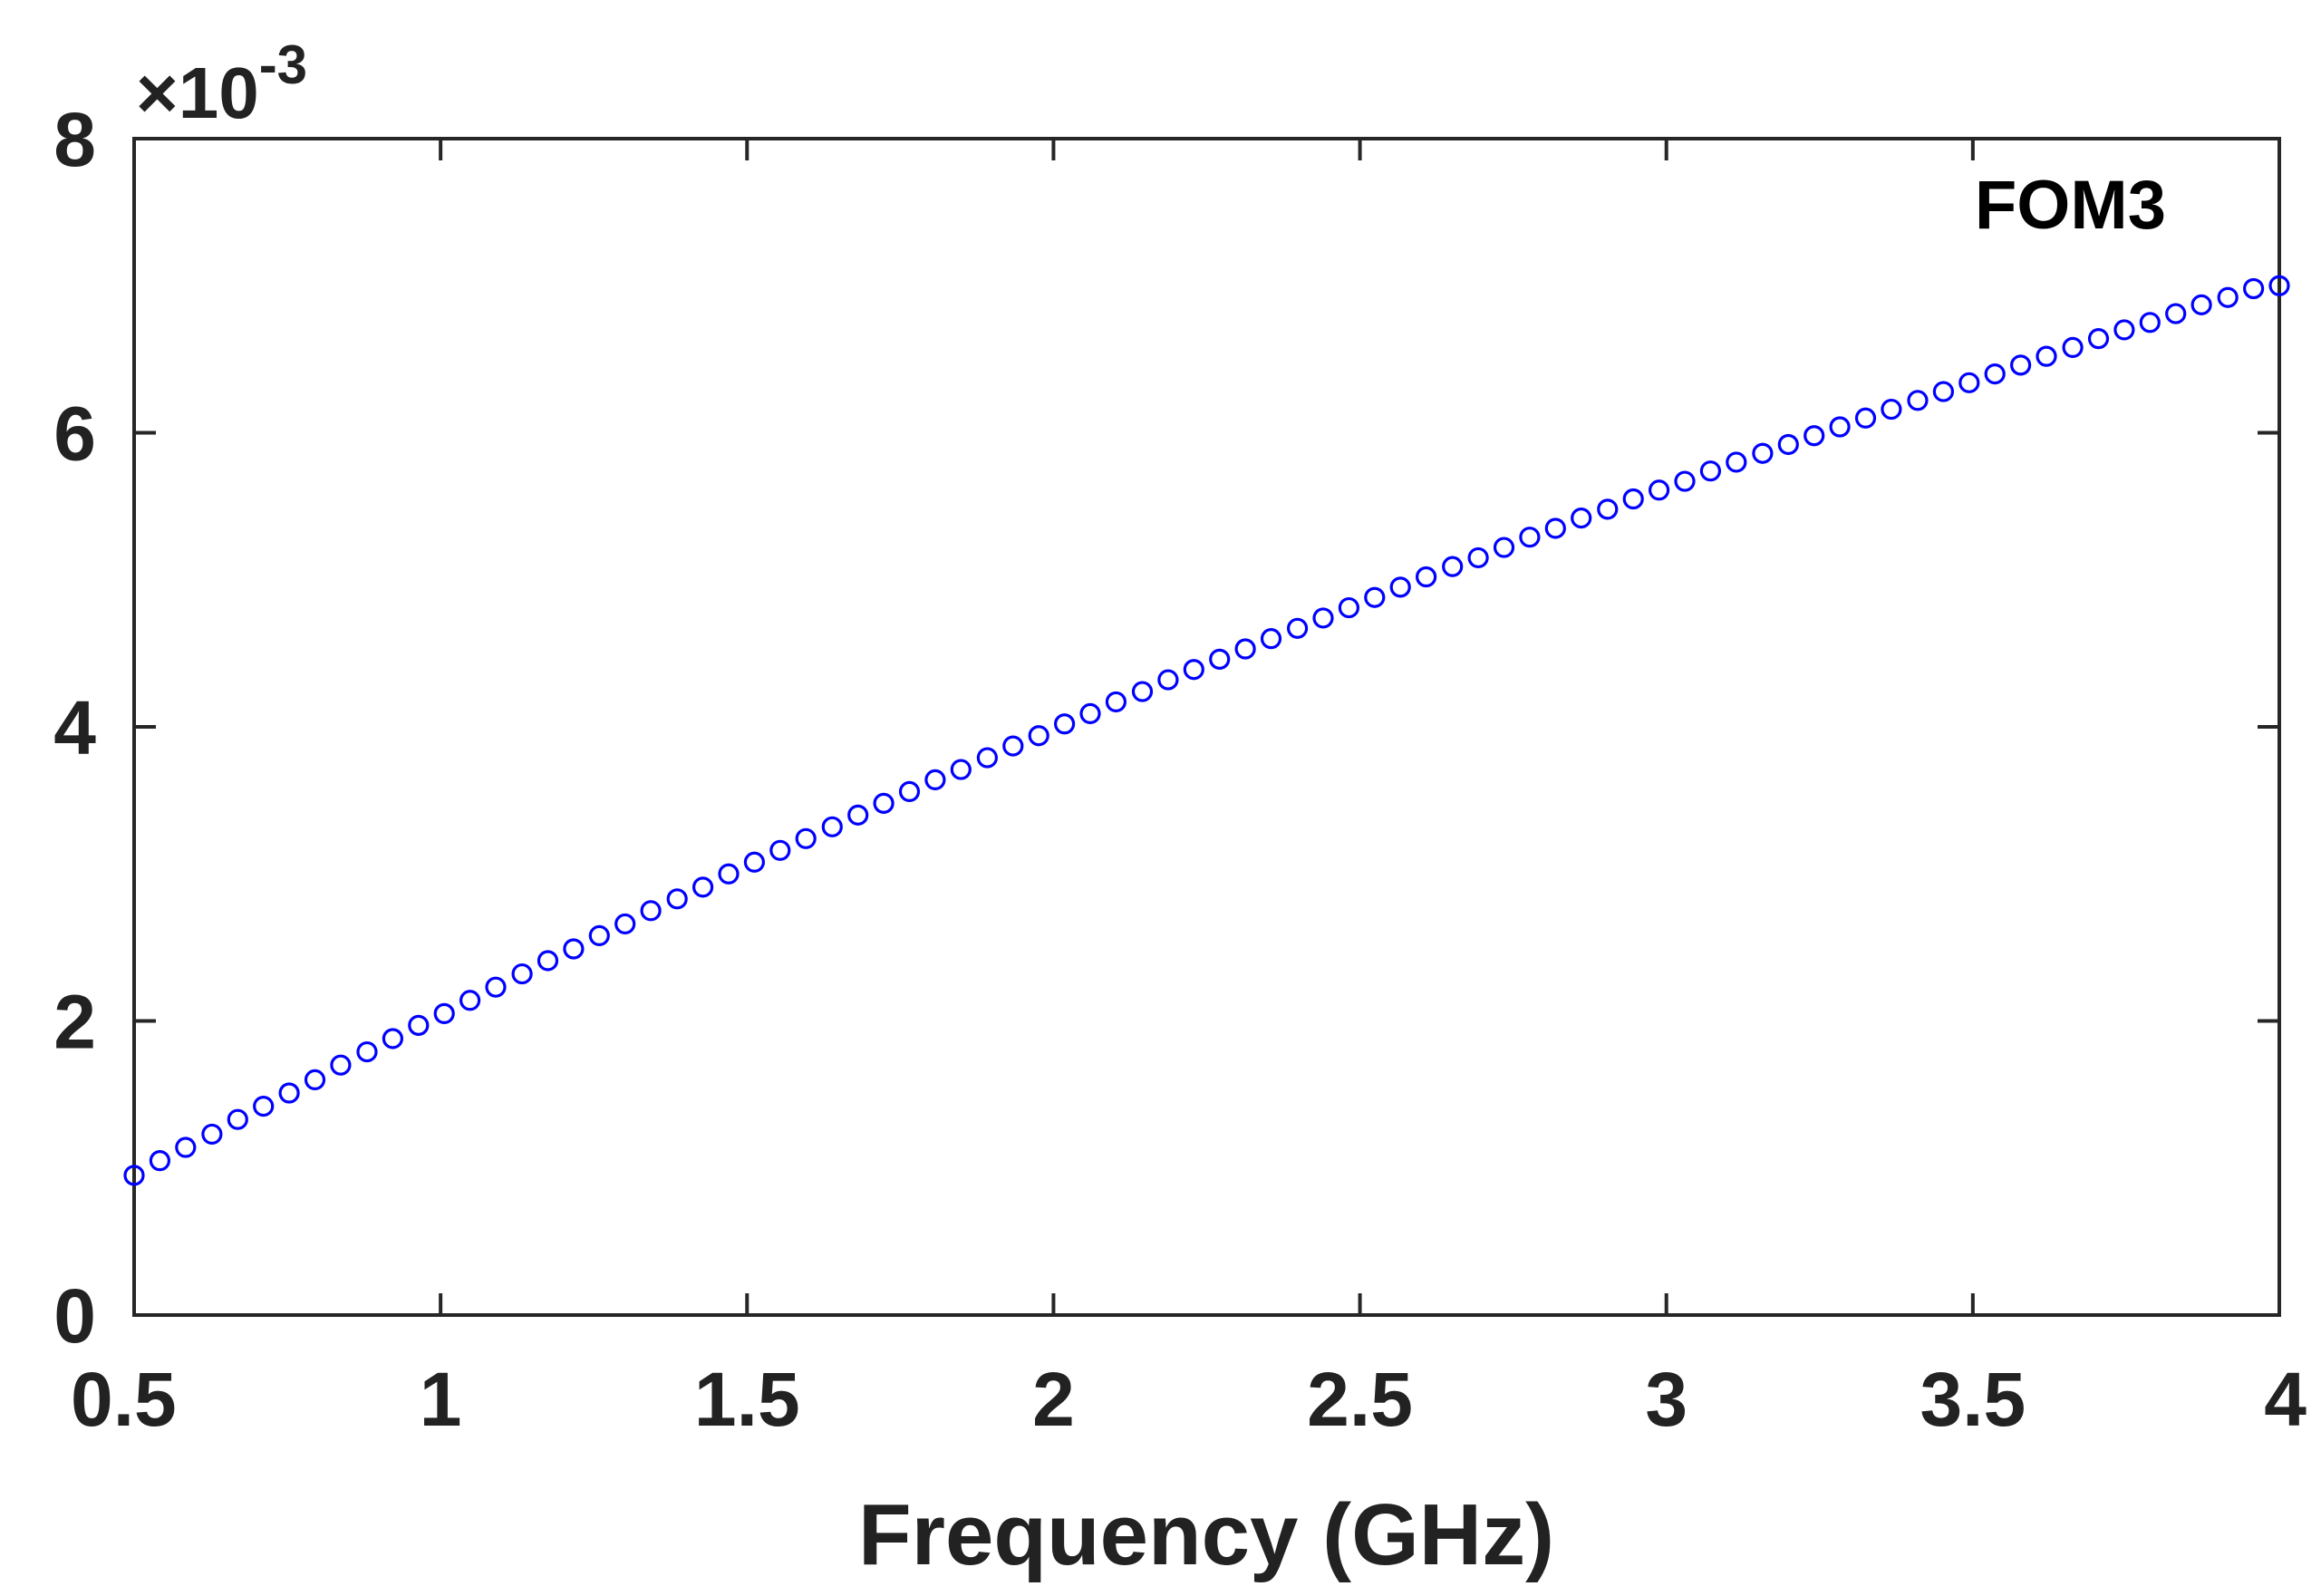 Image resolution: width=2321 pixels, height=1596 pixels. Describe the element at coordinates (1973, 1399) in the screenshot. I see `x-tick-label: 3.5` at that location.